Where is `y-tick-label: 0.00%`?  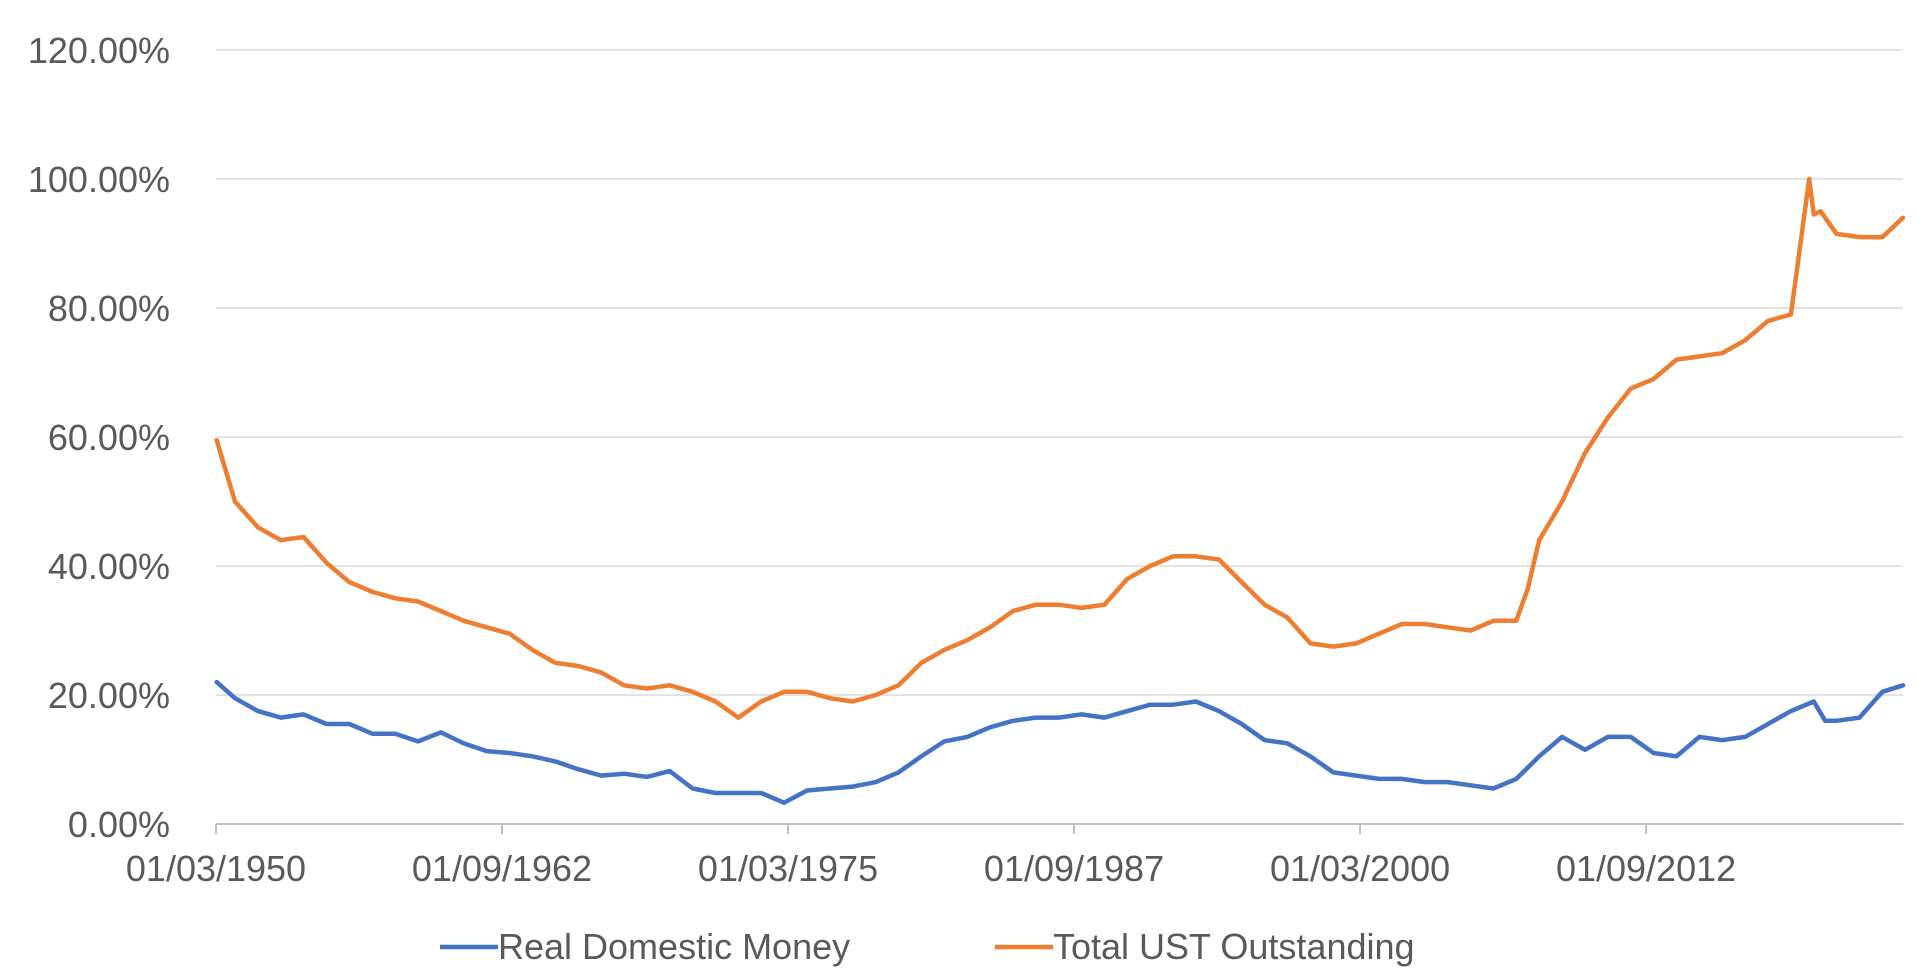
y-tick-label: 0.00% is located at coordinates (119, 824).